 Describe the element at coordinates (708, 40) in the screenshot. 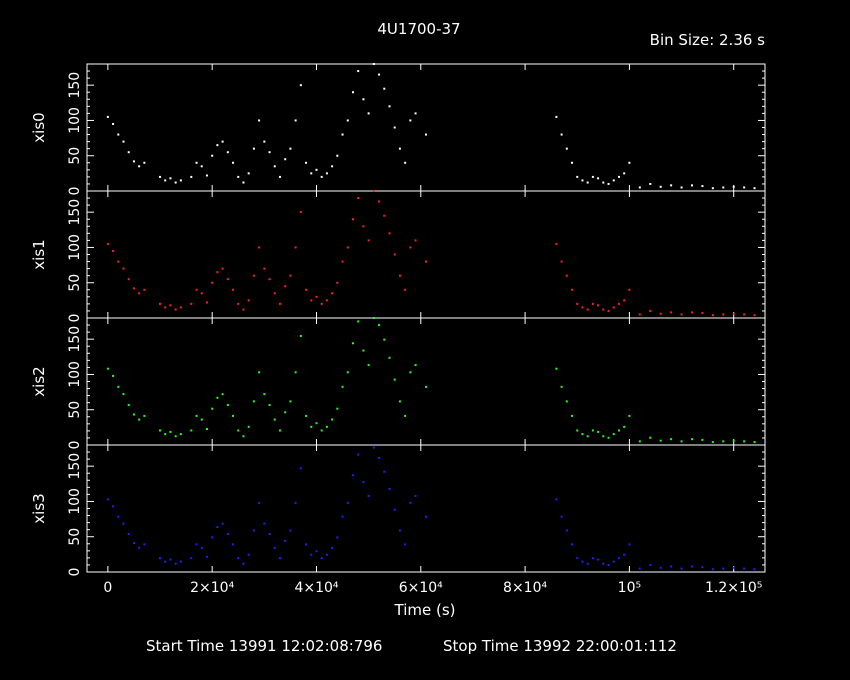

I see `bin-size-label: Bin Size: 2.36 s` at that location.